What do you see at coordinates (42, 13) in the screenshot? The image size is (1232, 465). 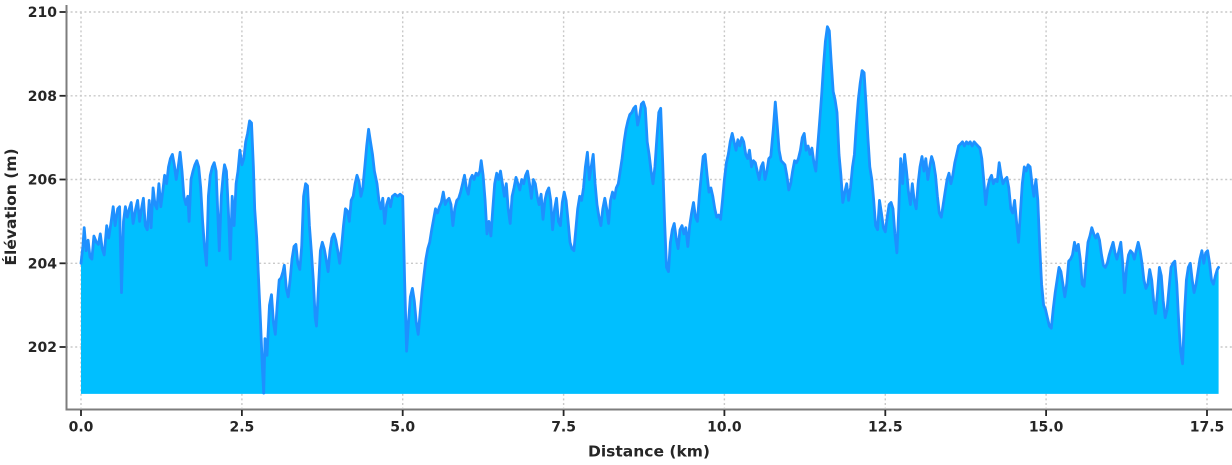 I see `y-tick-label: 210` at bounding box center [42, 13].